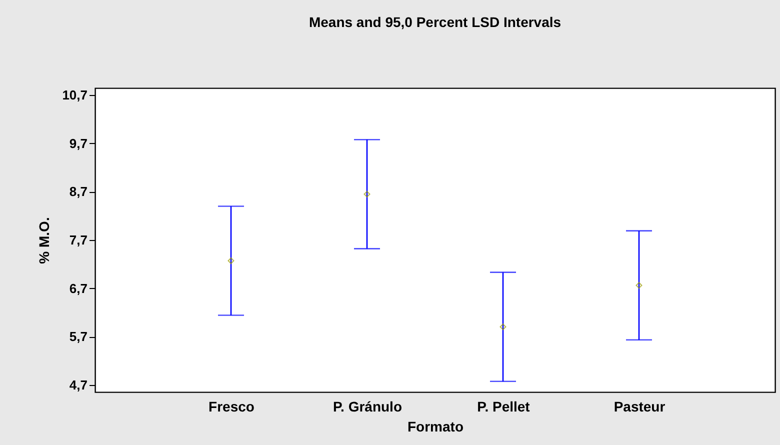 This screenshot has width=780, height=445. Describe the element at coordinates (231, 406) in the screenshot. I see `x-tick-label: Fresco` at that location.